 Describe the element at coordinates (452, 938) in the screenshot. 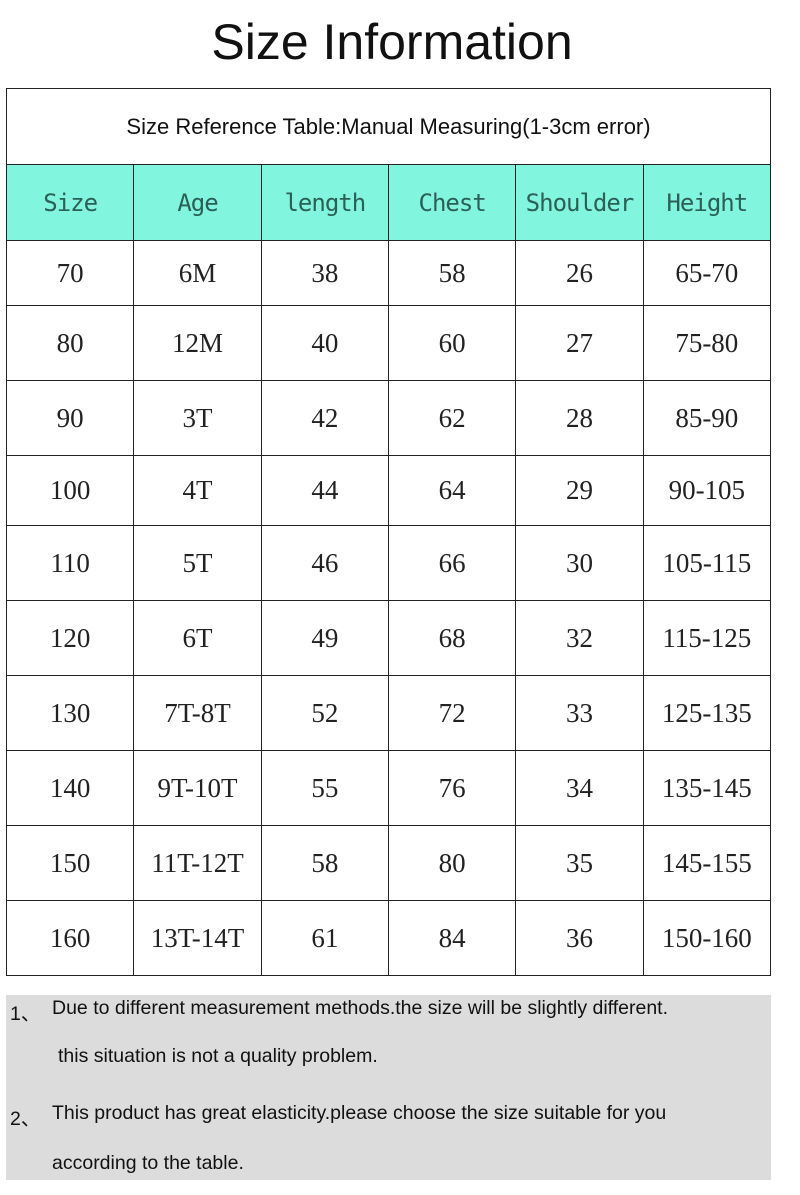

I see `cell-chest: 84` at that location.